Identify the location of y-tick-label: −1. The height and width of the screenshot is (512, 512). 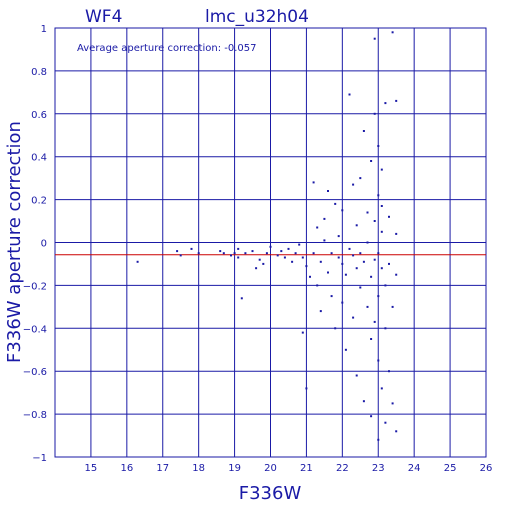
(39, 458).